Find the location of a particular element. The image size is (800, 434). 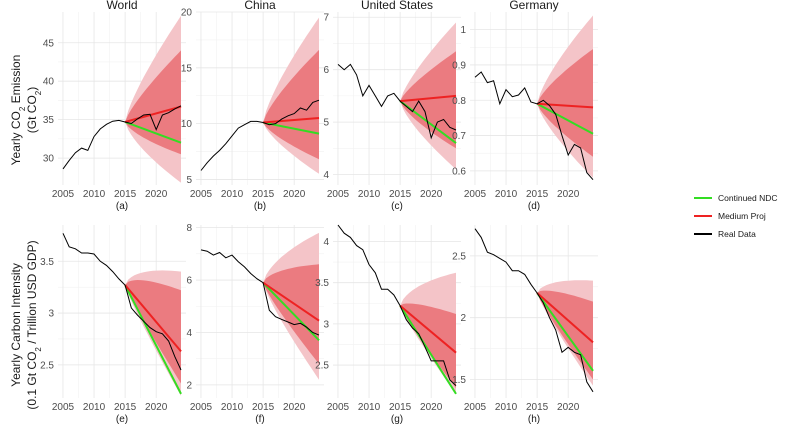

y-tick-label: 1.5 is located at coordinates (459, 380).